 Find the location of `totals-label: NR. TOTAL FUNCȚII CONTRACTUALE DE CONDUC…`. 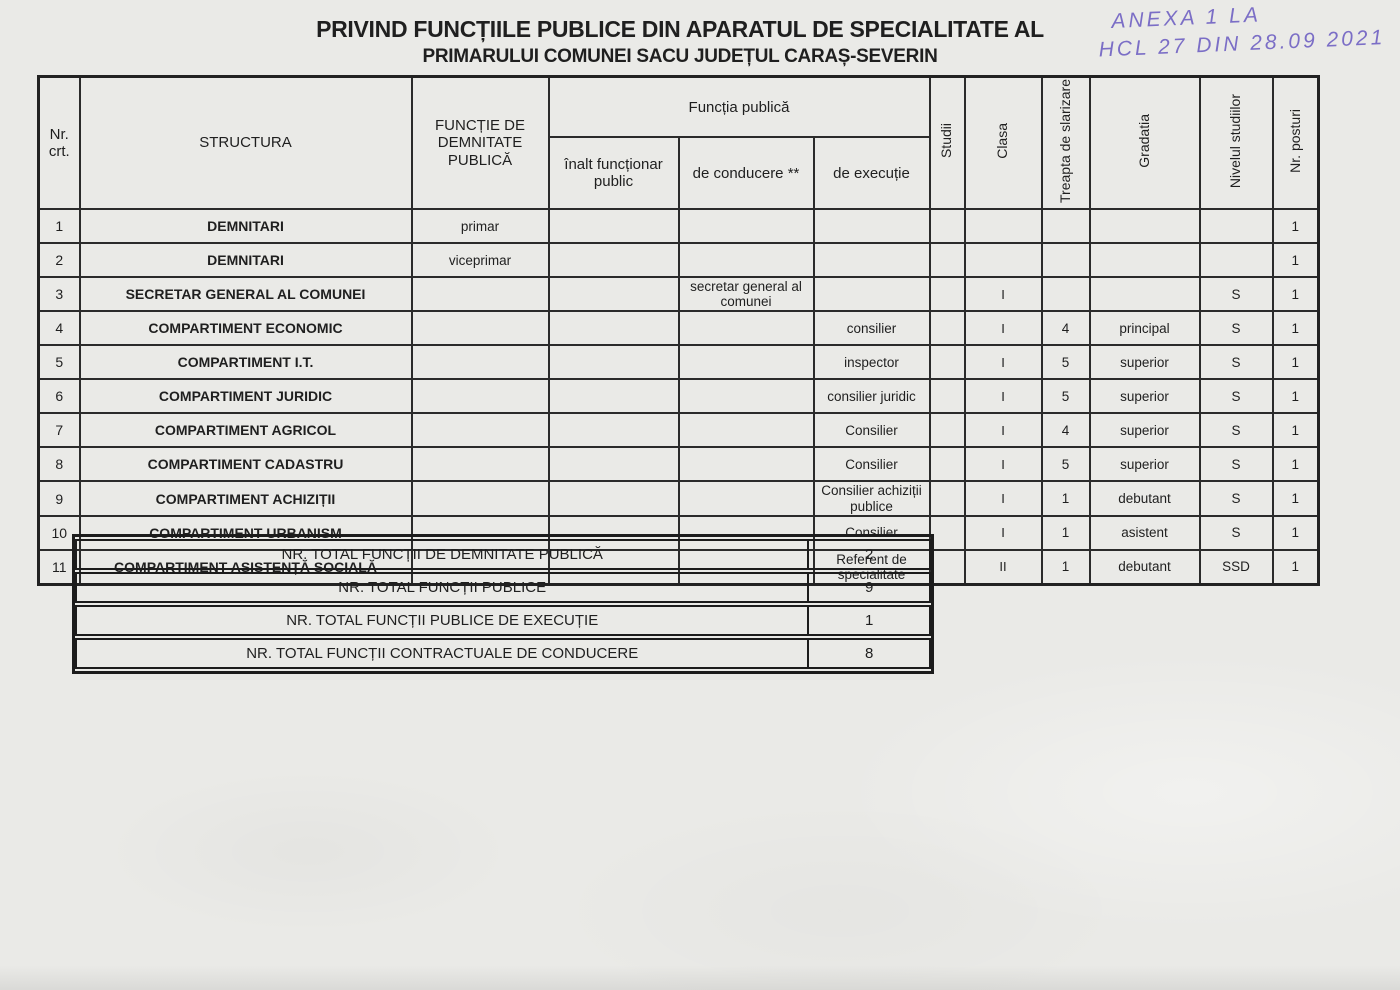

totals-label: NR. TOTAL FUNCȚII CONTRACTUALE DE CONDUC… is located at coordinates (442, 653).